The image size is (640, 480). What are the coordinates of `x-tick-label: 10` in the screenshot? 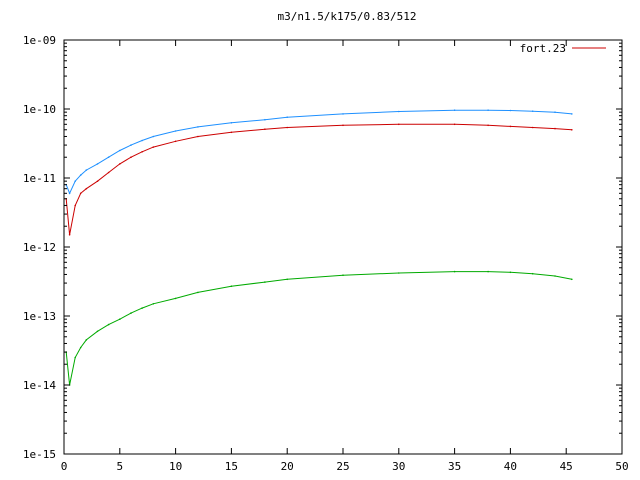 It's located at (175, 466).